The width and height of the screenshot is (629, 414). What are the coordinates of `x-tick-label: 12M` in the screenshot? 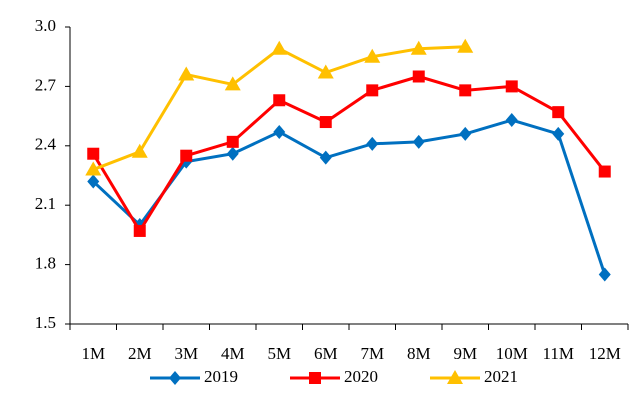 It's located at (605, 353).